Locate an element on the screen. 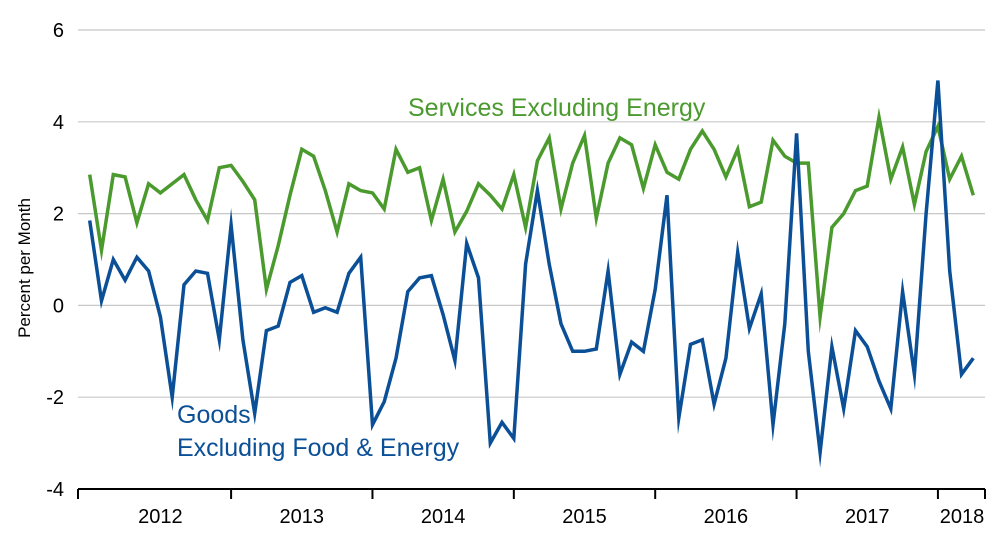 The height and width of the screenshot is (544, 1000). x-tick-label-2014: 2014 is located at coordinates (443, 517).